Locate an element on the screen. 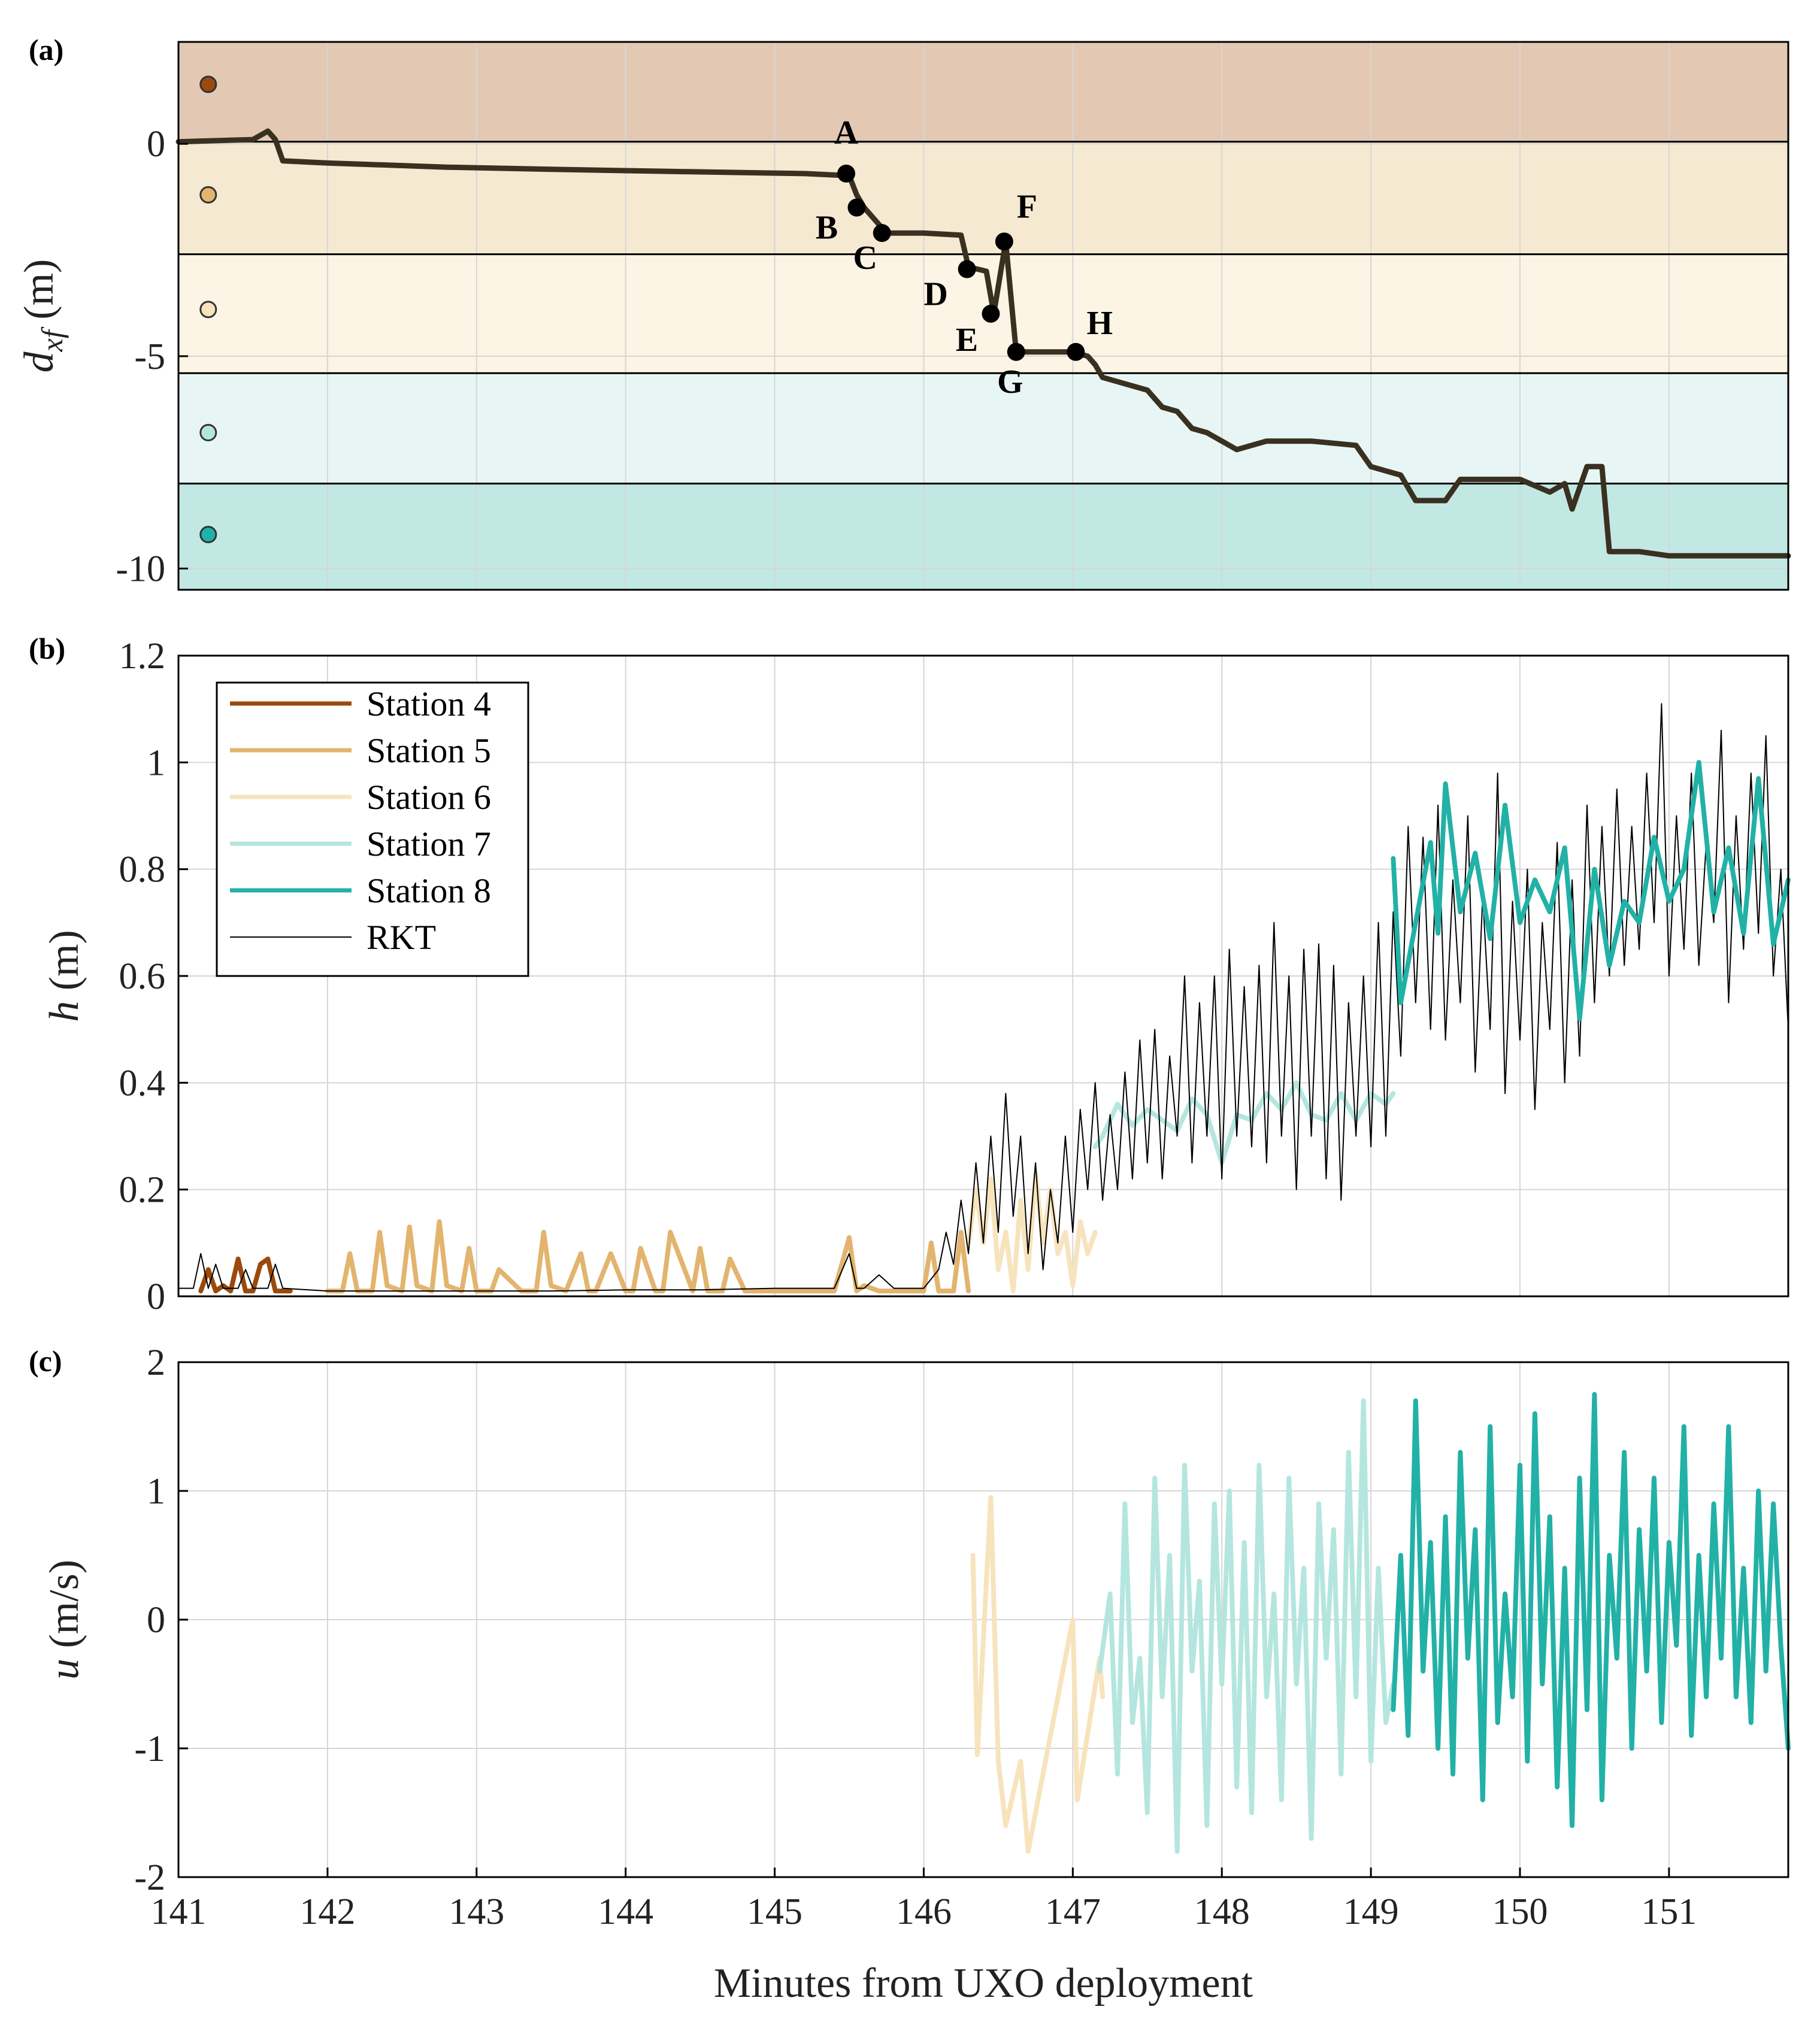 The image size is (1820, 2025). point-label-b: B is located at coordinates (827, 229).